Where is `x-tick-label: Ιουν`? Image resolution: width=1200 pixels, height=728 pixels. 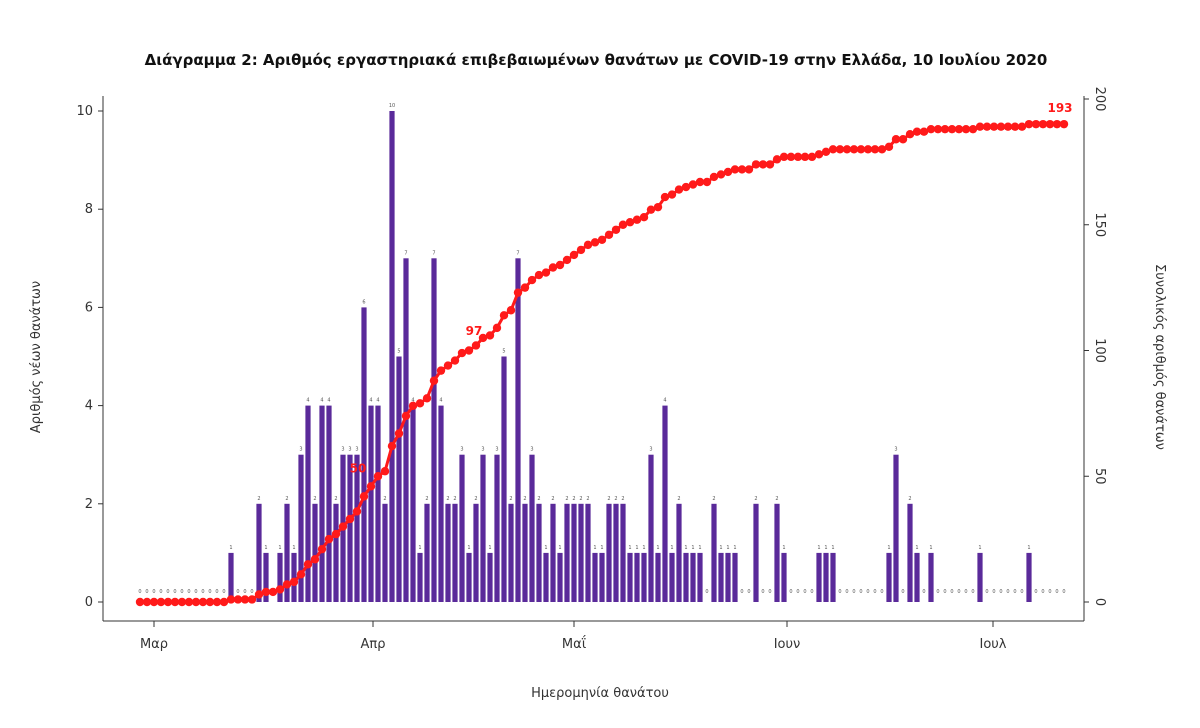
x-tick-label: Ιουν is located at coordinates (787, 644).